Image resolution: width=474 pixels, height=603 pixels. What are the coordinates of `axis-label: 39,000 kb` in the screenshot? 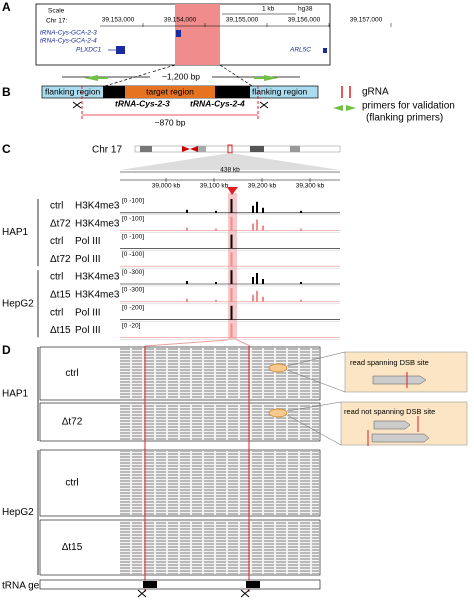 It's located at (166, 186).